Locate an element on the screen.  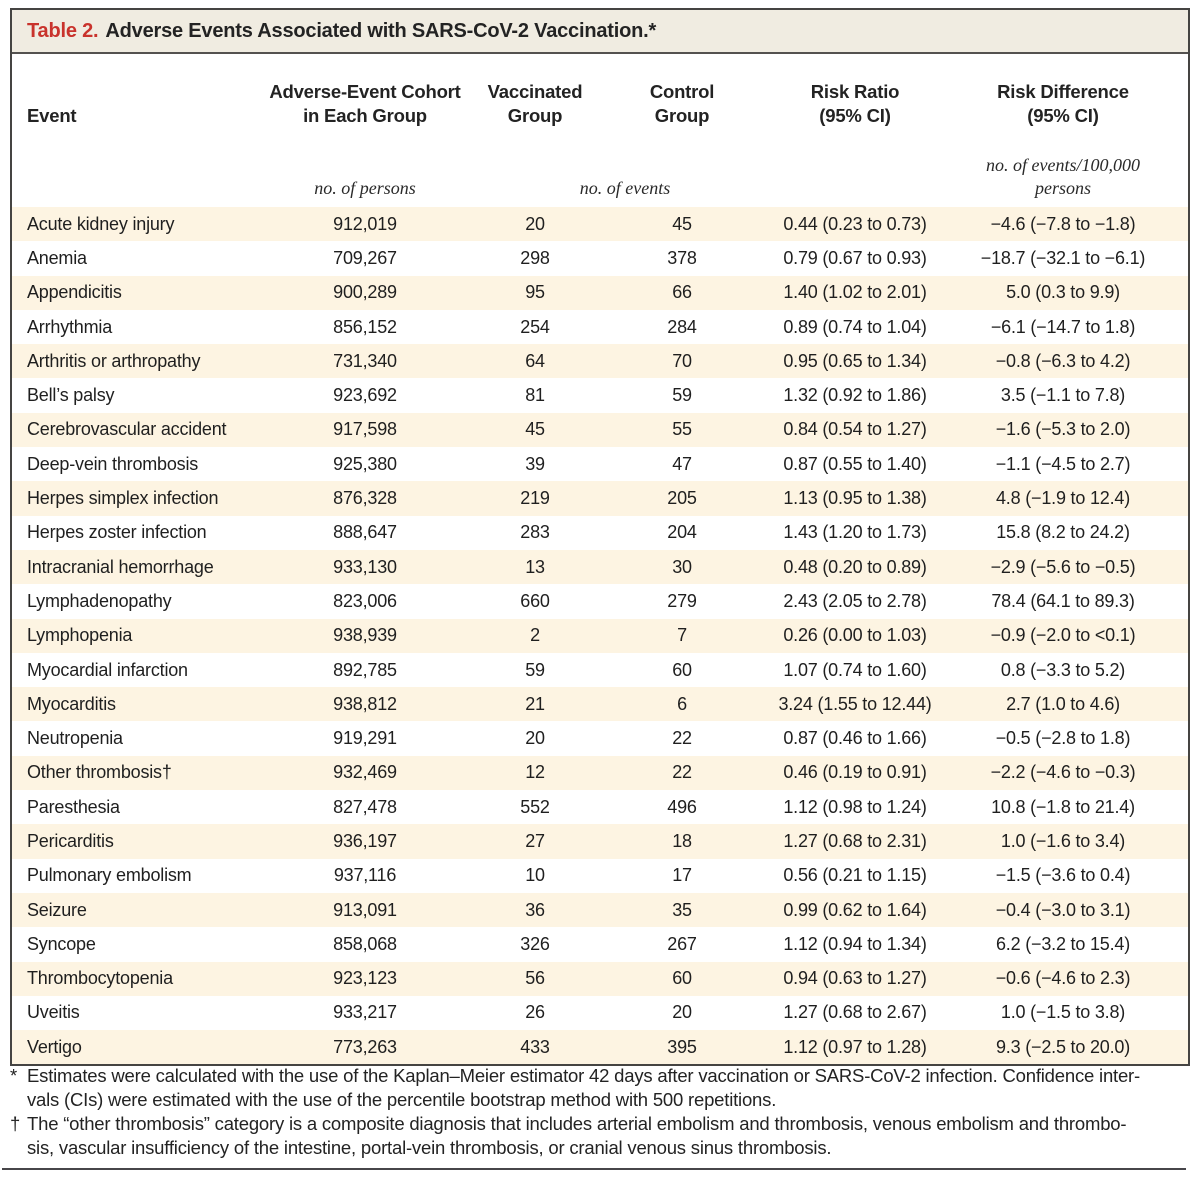
cell-risk-ratio: 3.24 (1.55 to 12.44) is located at coordinates (855, 703).